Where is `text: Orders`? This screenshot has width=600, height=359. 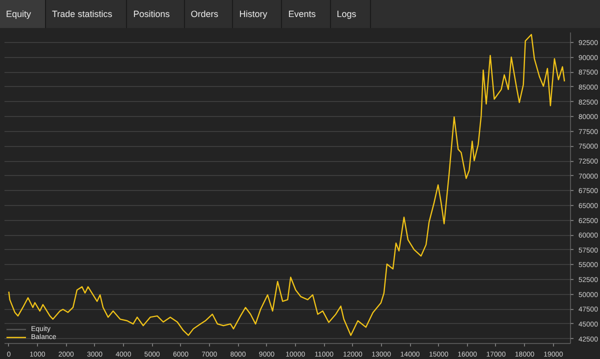 text: Orders is located at coordinates (209, 14).